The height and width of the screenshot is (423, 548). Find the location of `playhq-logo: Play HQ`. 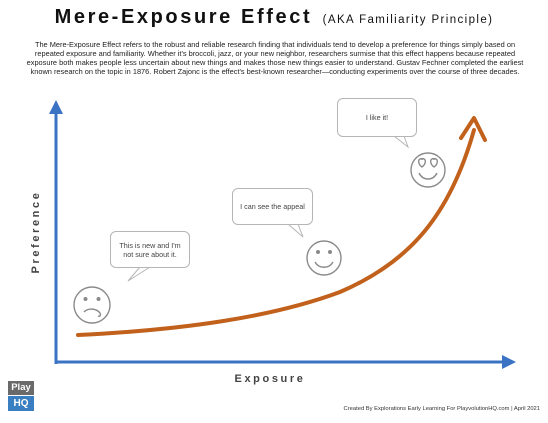

playhq-logo: Play HQ is located at coordinates (21, 396).